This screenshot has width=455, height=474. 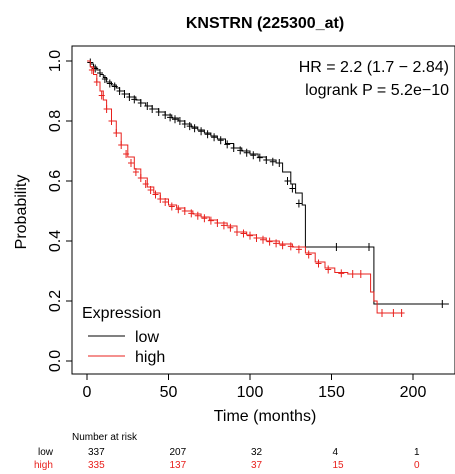 What do you see at coordinates (55, 301) in the screenshot?
I see `y-tick-label: 0.2` at bounding box center [55, 301].